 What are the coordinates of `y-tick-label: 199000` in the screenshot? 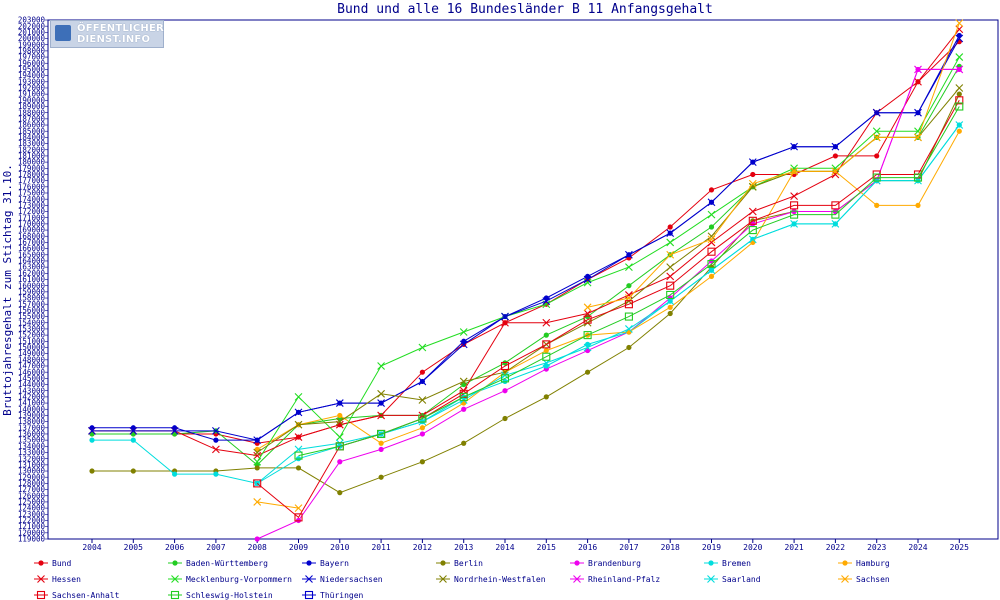 It's located at (32, 44).